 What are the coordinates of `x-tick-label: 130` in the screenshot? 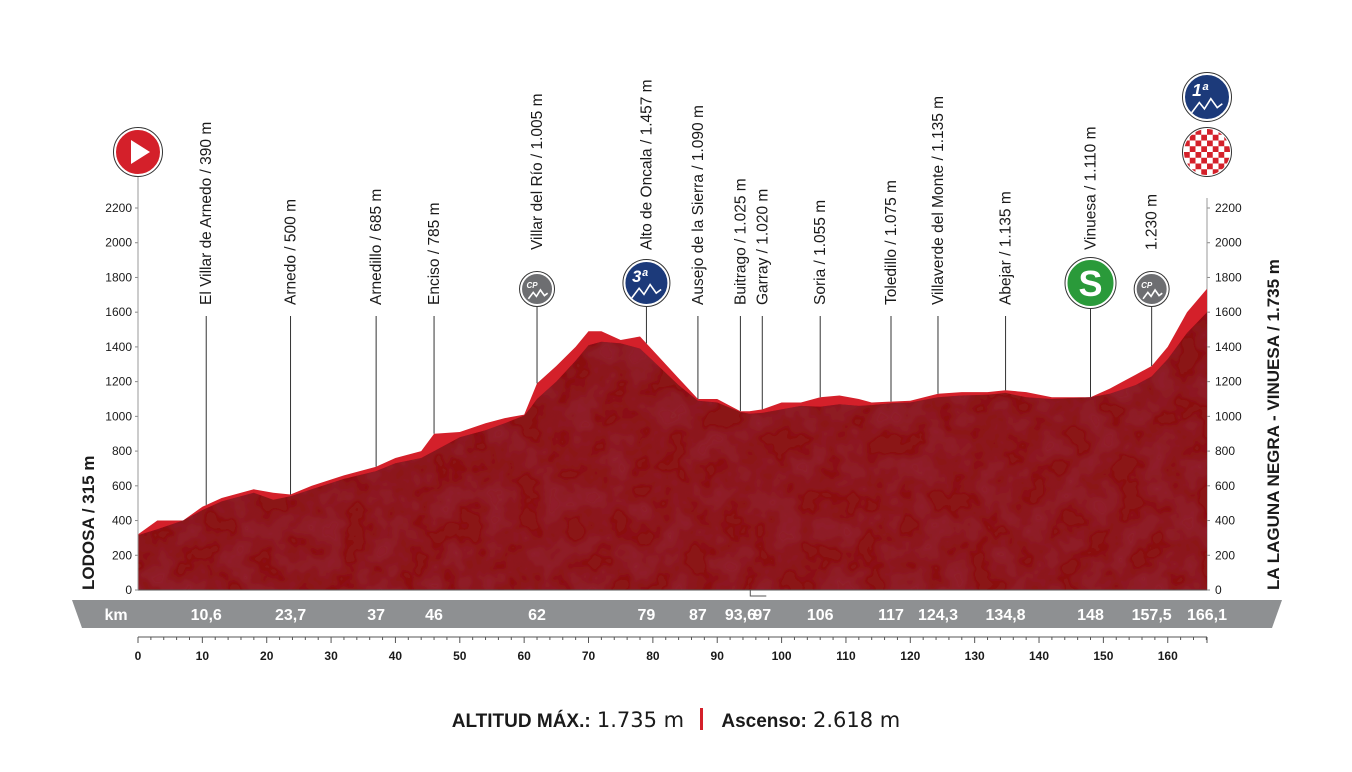 It's located at (975, 656).